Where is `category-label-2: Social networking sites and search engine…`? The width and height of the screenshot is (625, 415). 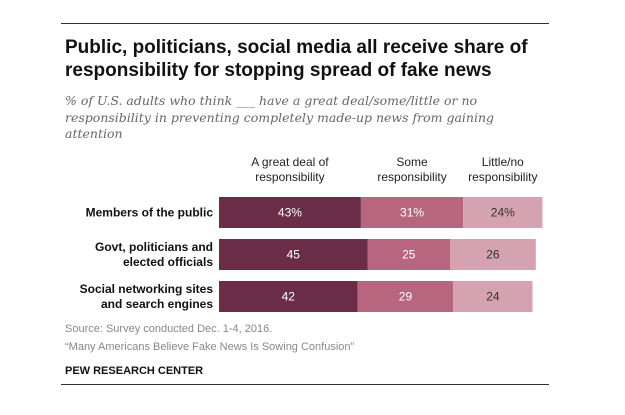 category-label-2: Social networking sites and search engine… is located at coordinates (147, 296).